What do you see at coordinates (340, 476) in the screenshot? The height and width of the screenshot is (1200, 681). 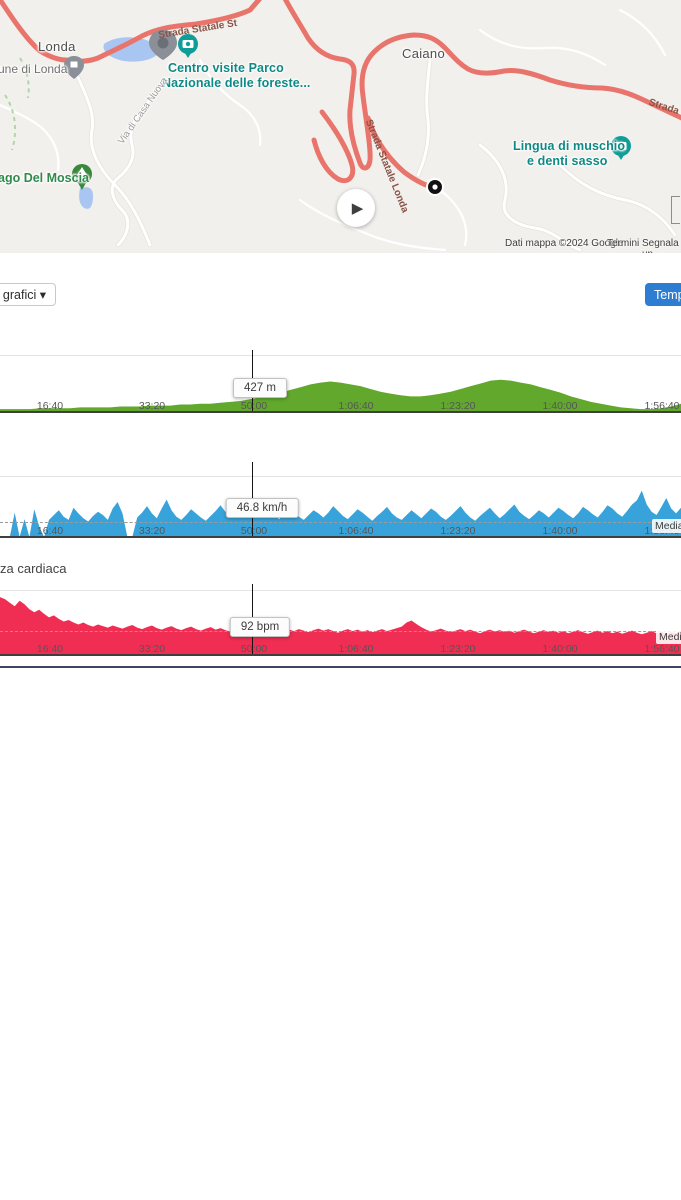 I see `speed-chart-topline` at bounding box center [340, 476].